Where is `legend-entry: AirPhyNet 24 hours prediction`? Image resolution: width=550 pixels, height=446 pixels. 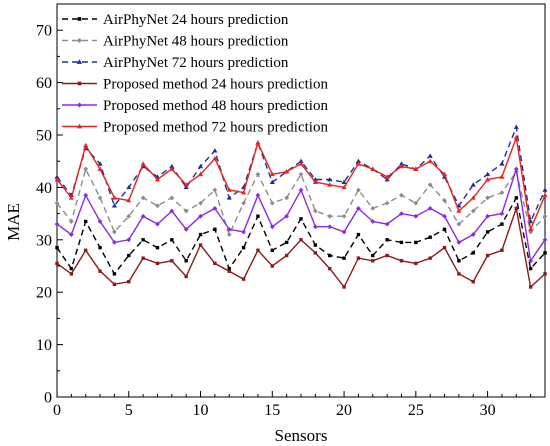 legend-entry: AirPhyNet 24 hours prediction is located at coordinates (175, 20).